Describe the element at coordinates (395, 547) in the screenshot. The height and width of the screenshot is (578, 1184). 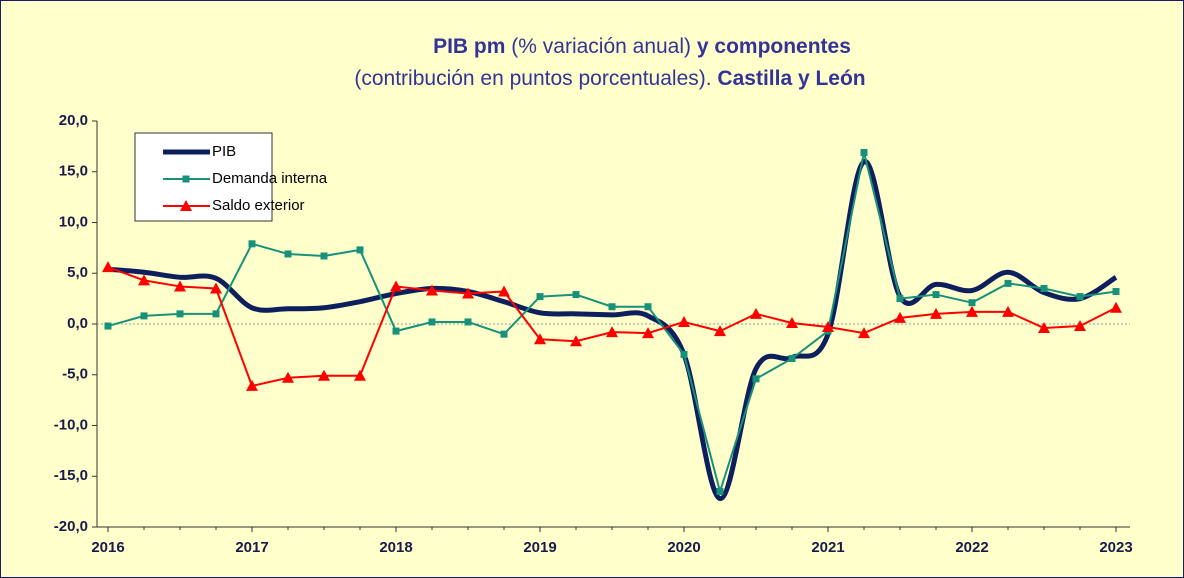
I see `x-tick-label: 2018` at that location.